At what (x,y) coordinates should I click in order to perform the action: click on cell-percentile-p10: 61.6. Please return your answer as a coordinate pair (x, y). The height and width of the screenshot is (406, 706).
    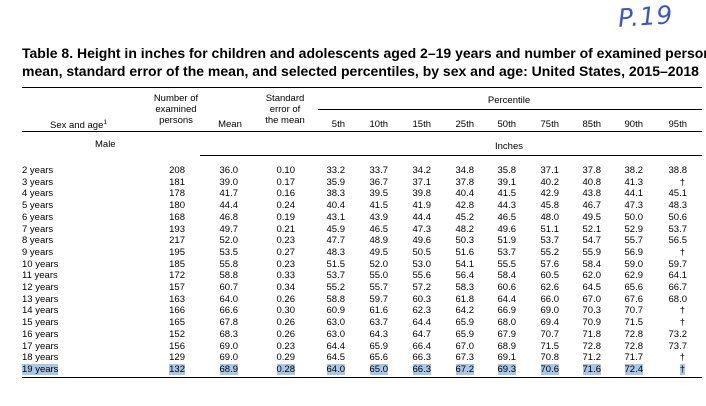
    Looking at the image, I should click on (379, 311).